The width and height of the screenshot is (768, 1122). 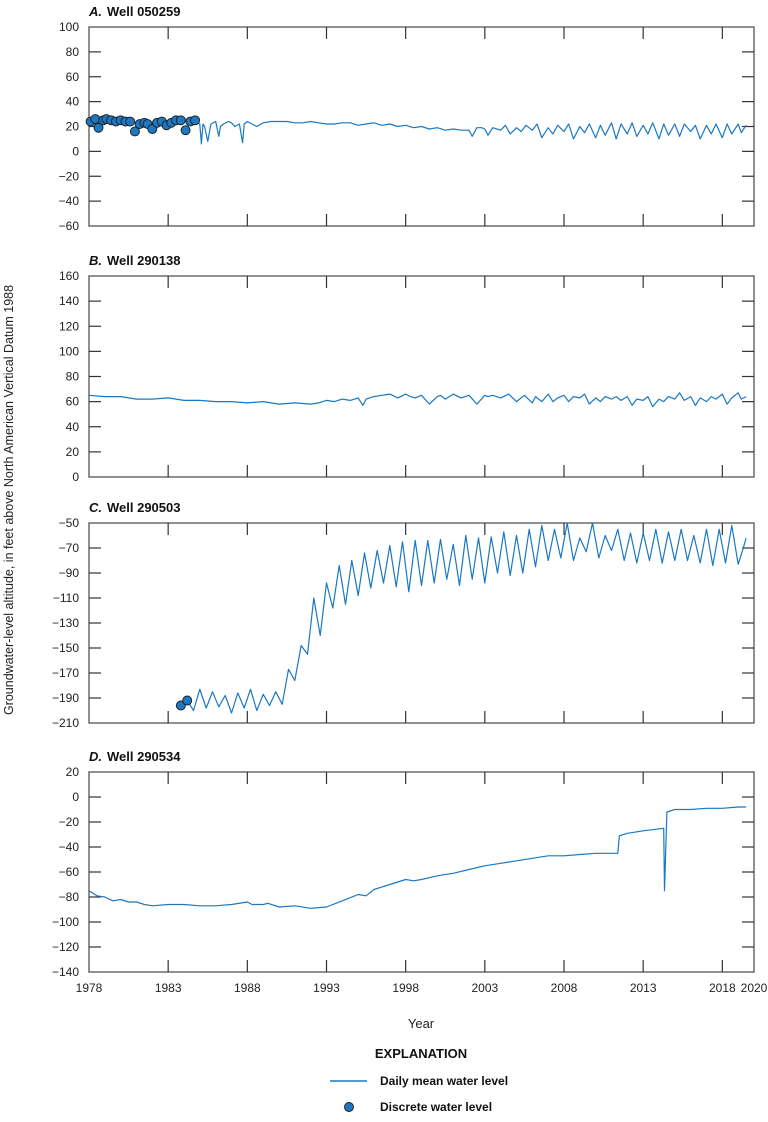 I want to click on legend-title: EXPLANATION, so click(x=421, y=1053).